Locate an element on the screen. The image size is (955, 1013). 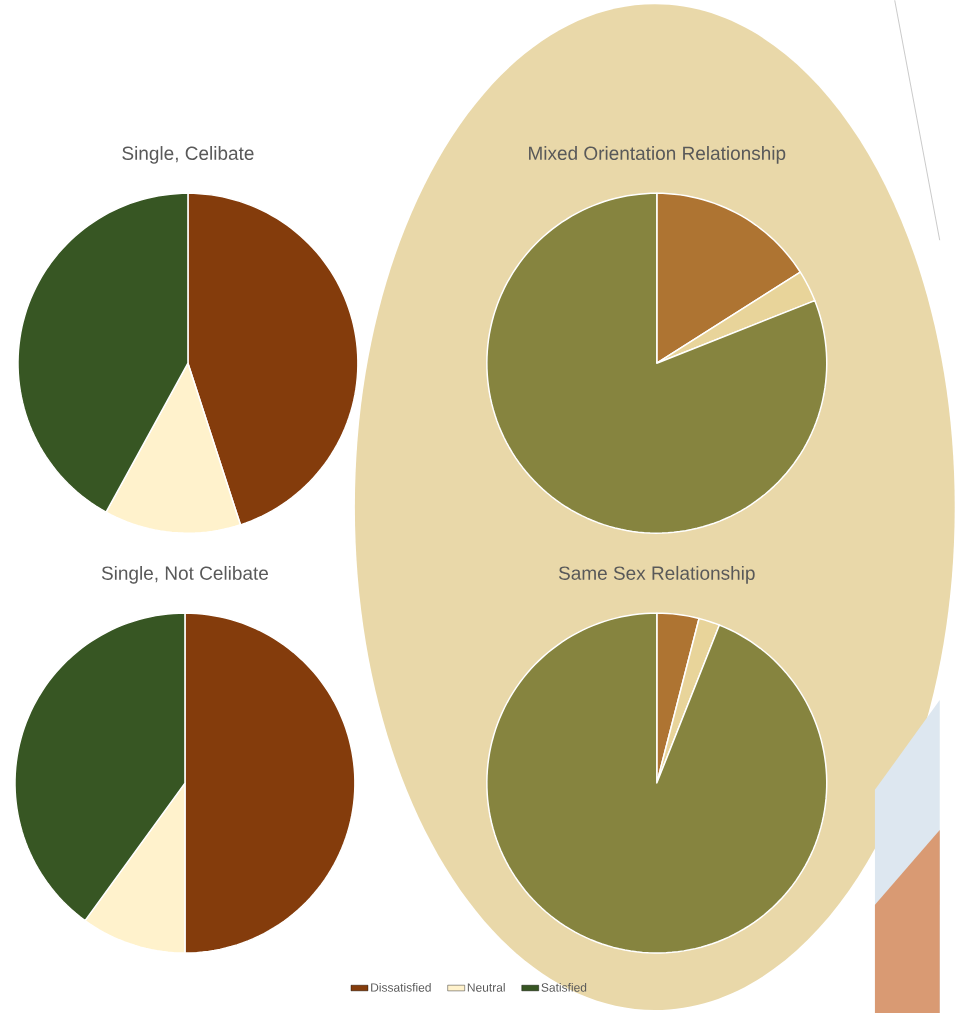
chart-title: Same Sex Relationship is located at coordinates (657, 574).